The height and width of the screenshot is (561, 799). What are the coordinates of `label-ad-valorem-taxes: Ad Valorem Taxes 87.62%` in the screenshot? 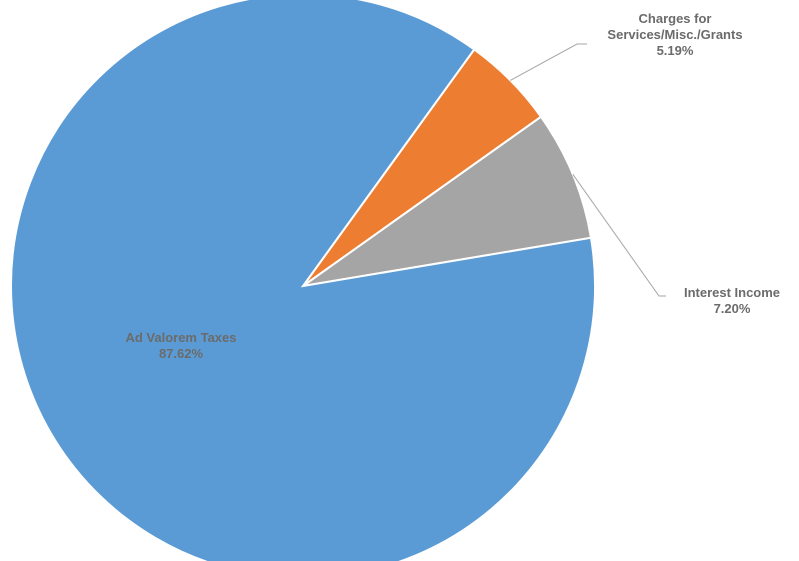 It's located at (180, 345).